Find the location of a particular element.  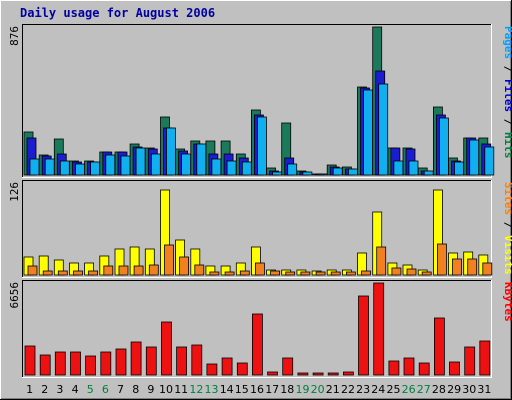

panel-top-ymax-label: 876 is located at coordinates (14, 36).